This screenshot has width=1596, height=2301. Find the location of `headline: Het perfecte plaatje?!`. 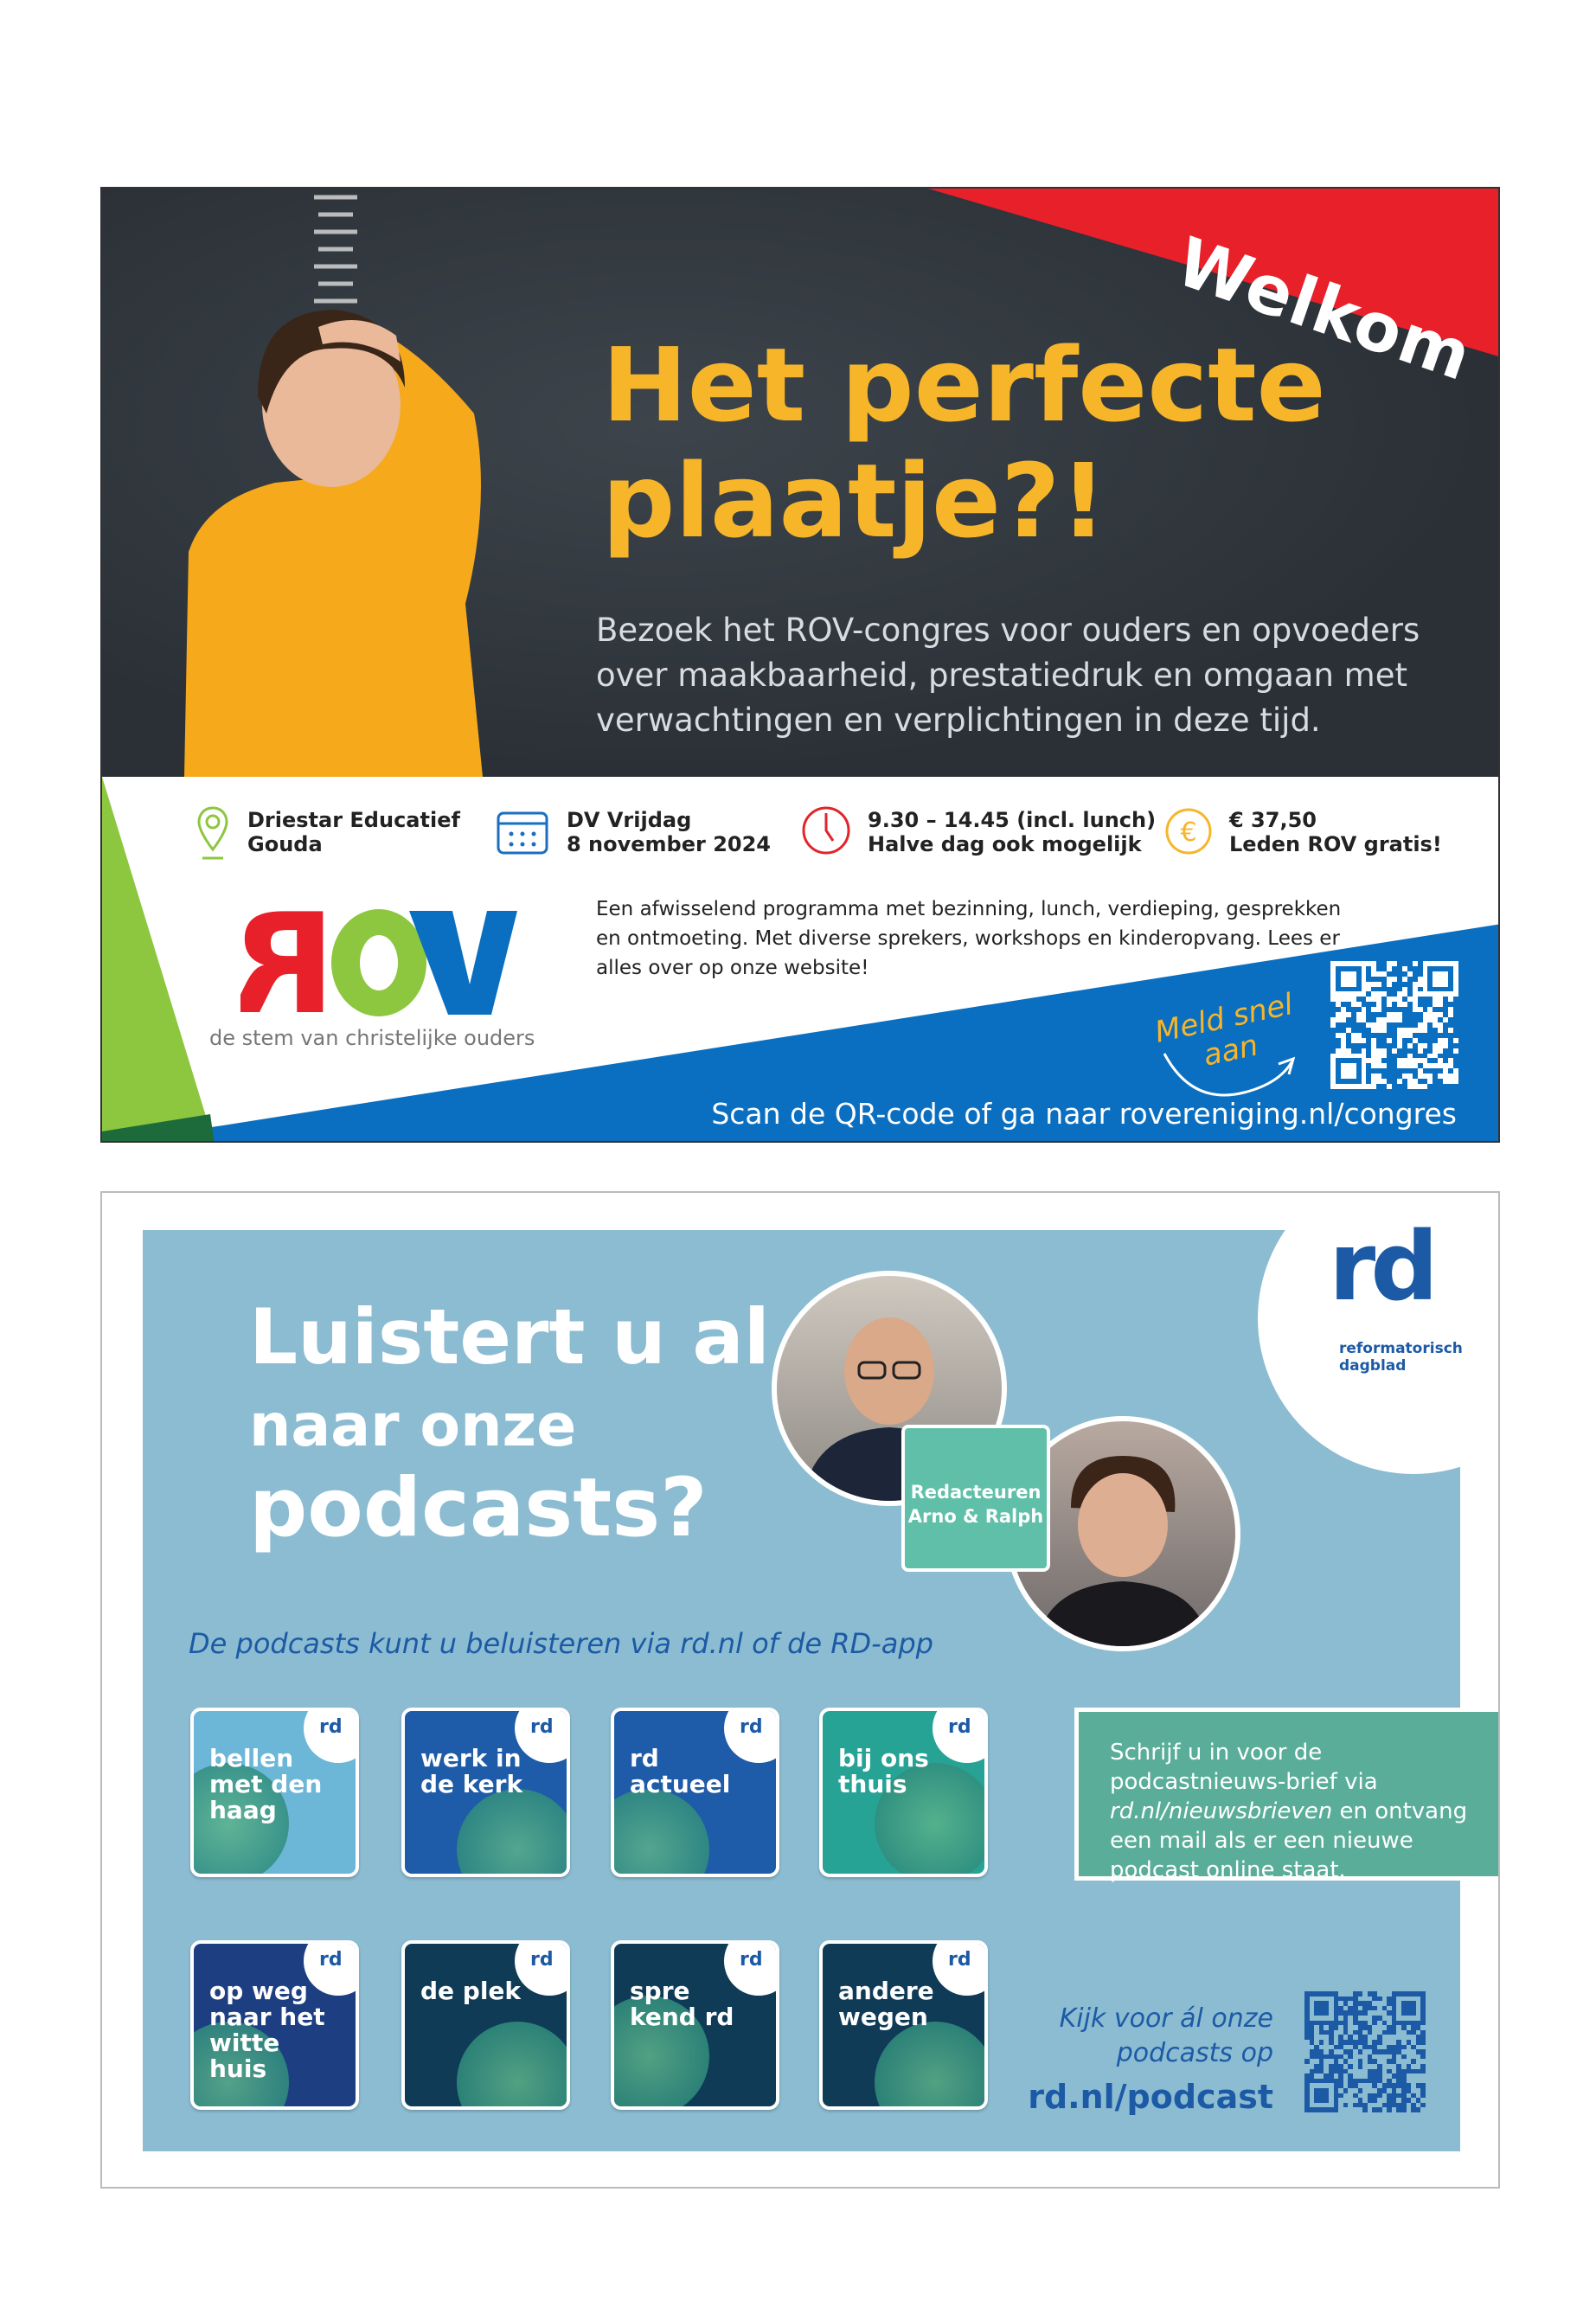

headline: Het perfecte plaatje?! is located at coordinates (964, 443).